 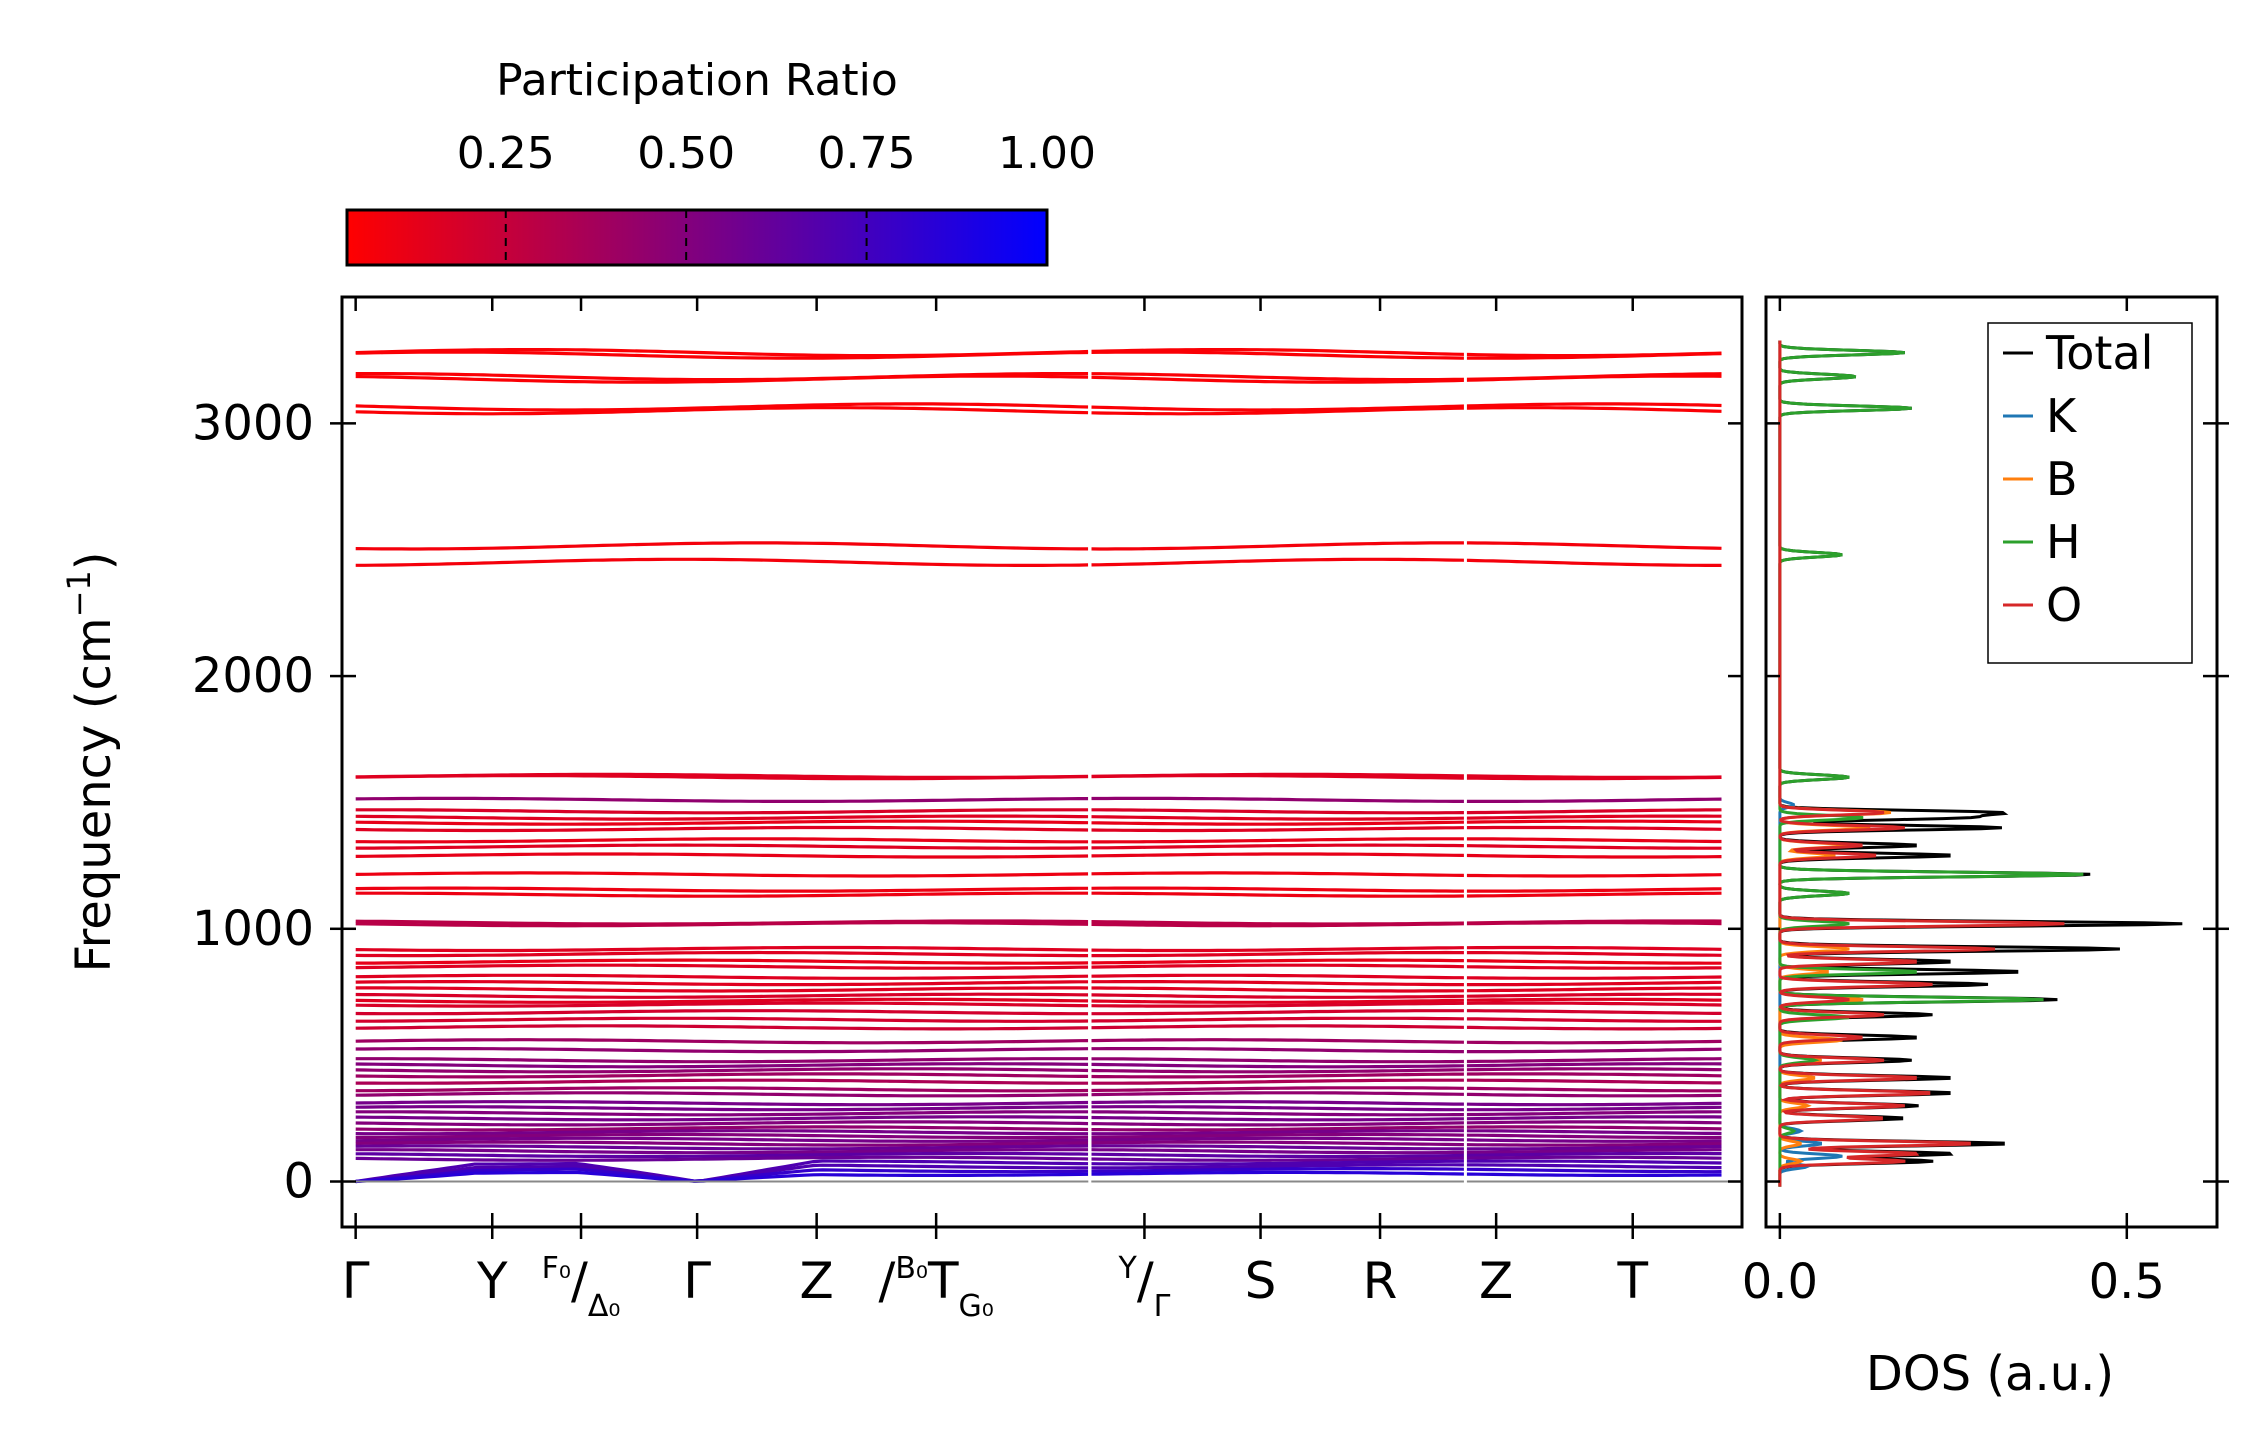 I want to click on dos-axes-frame, so click(x=1991, y=762).